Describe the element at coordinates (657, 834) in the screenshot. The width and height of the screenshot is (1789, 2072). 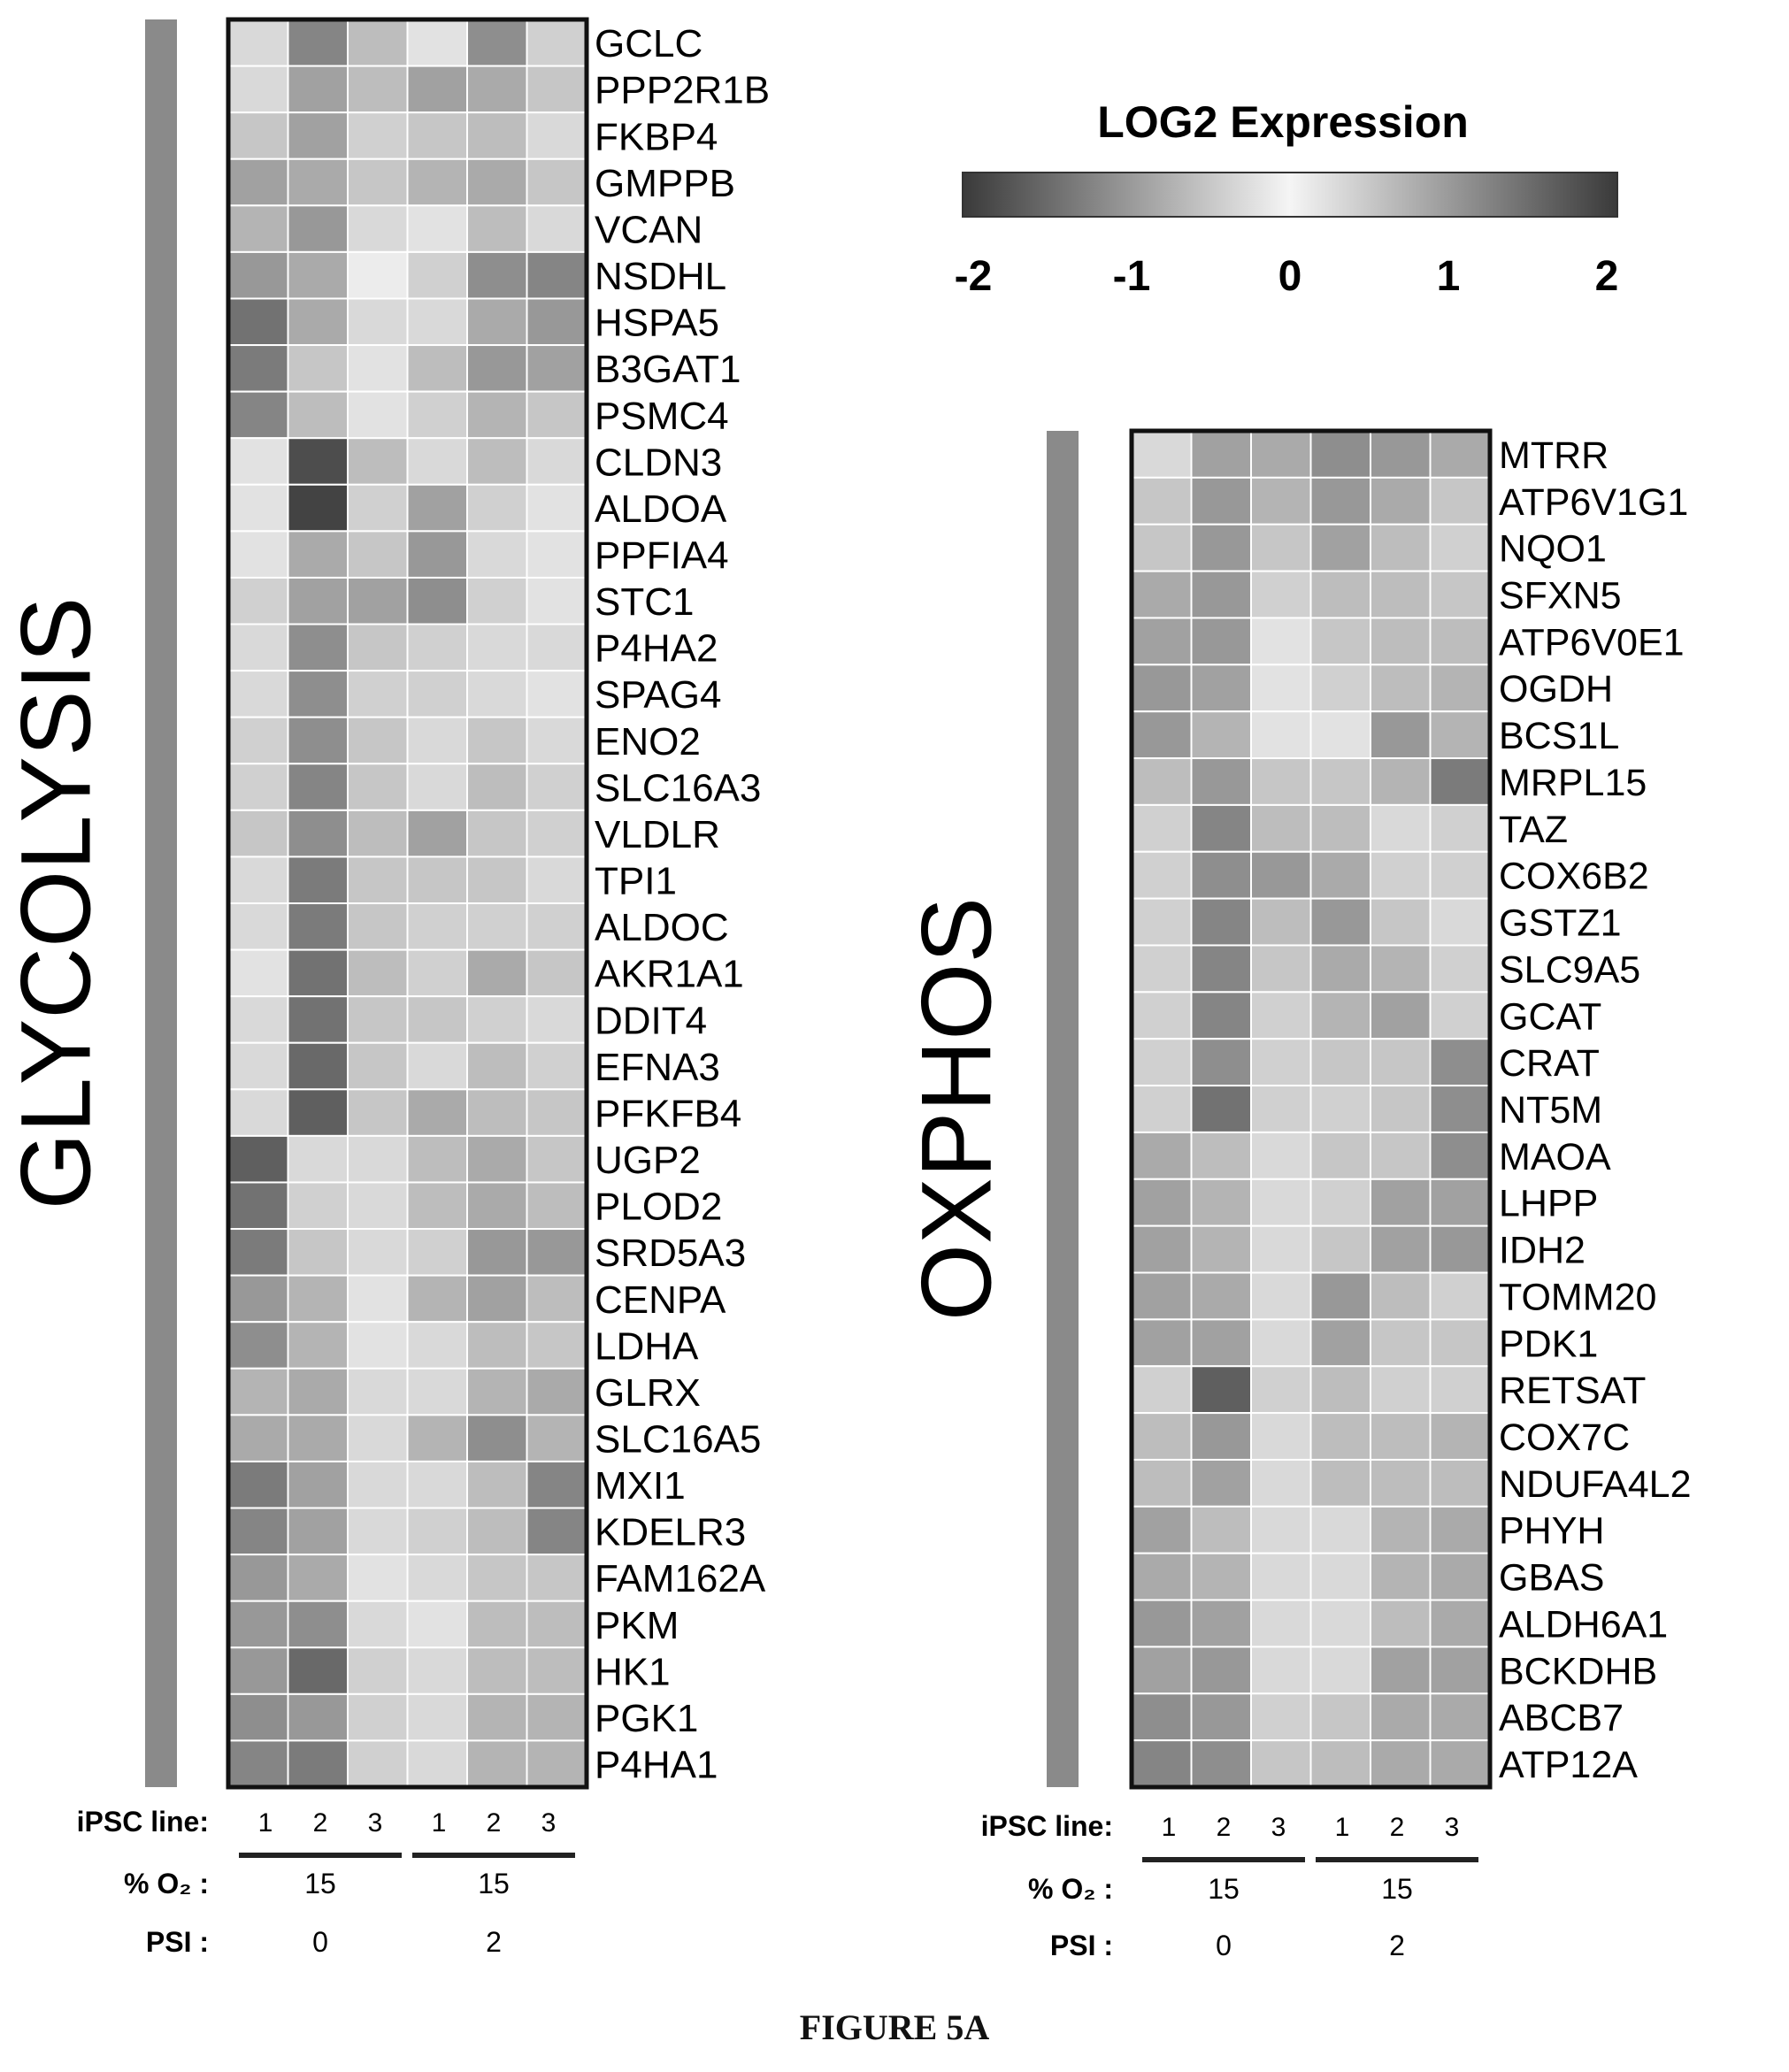
I see `gene-label: VLDLR` at that location.